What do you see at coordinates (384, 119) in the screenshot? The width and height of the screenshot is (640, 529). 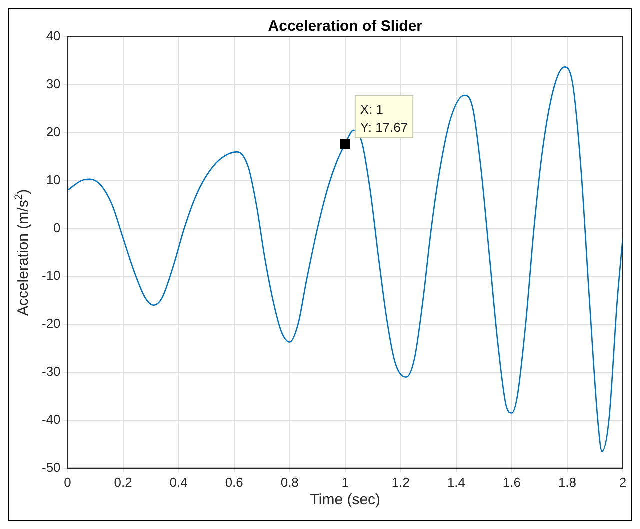 I see `annotation: X: 1 Y: 17.67` at bounding box center [384, 119].